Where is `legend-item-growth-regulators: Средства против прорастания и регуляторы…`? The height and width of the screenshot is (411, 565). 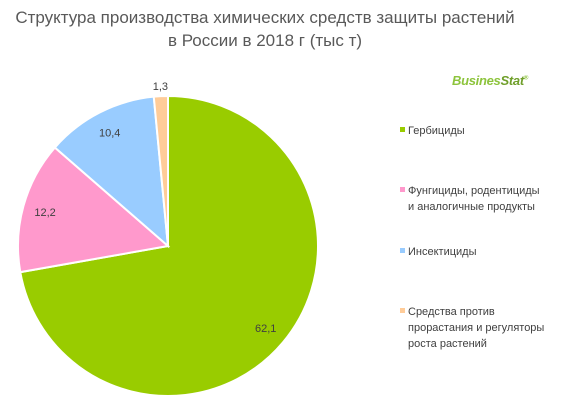
legend-item-growth-regulators: Средства против прорастания и регуляторы… is located at coordinates (480, 328).